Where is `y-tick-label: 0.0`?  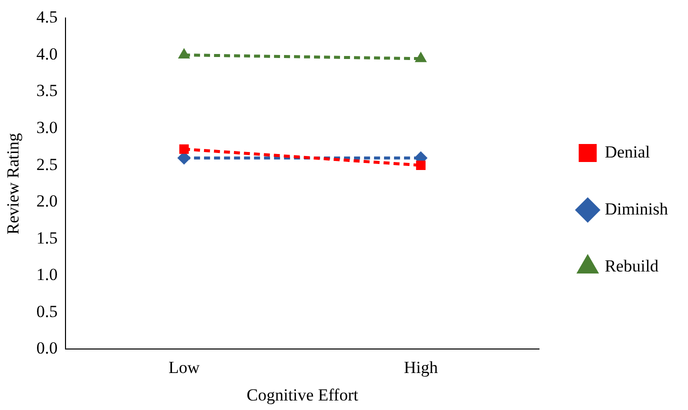
y-tick-label: 0.0 is located at coordinates (47, 348).